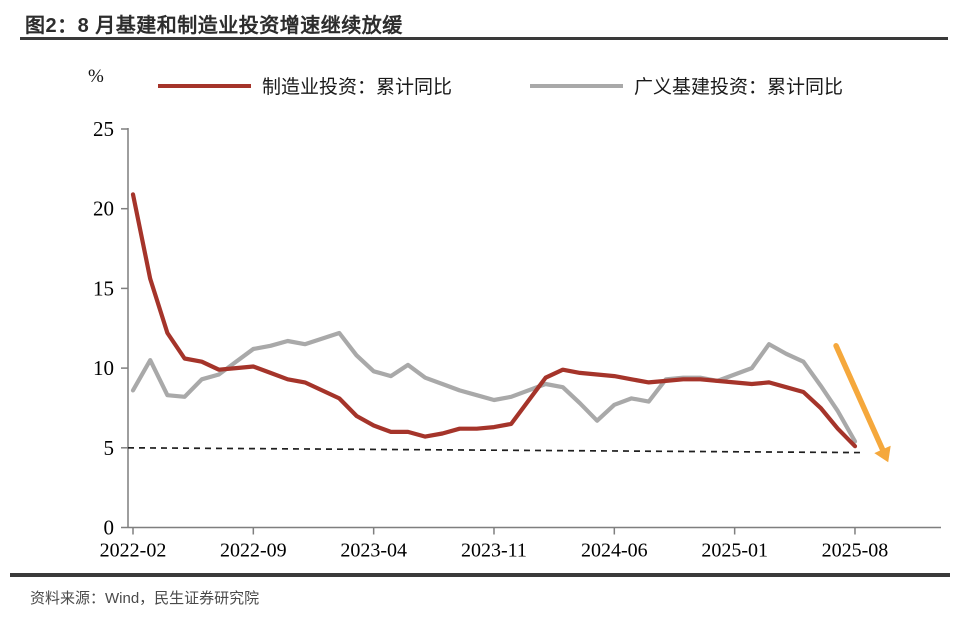 This screenshot has height=619, width=963. What do you see at coordinates (484, 38) in the screenshot?
I see `title-underline` at bounding box center [484, 38].